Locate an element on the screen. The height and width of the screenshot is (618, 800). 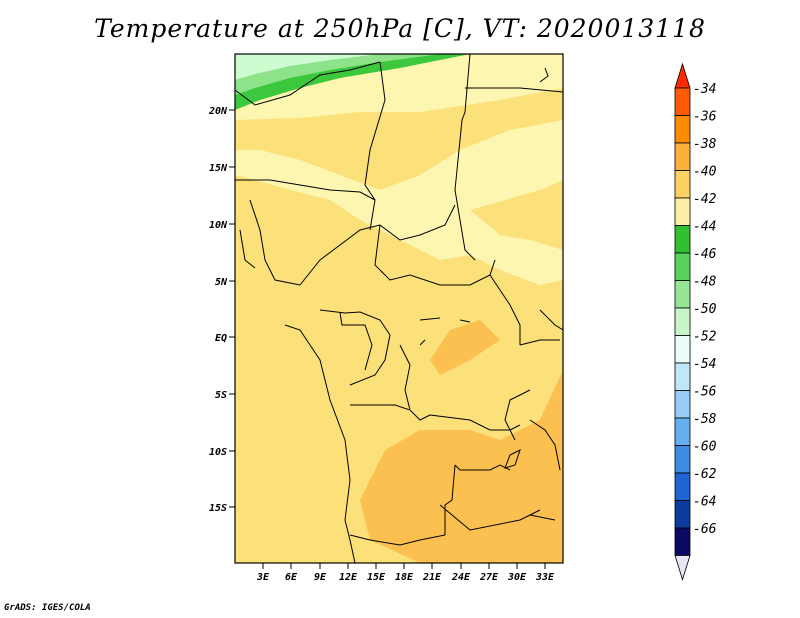
lon-label: 33E is located at coordinates (545, 577).